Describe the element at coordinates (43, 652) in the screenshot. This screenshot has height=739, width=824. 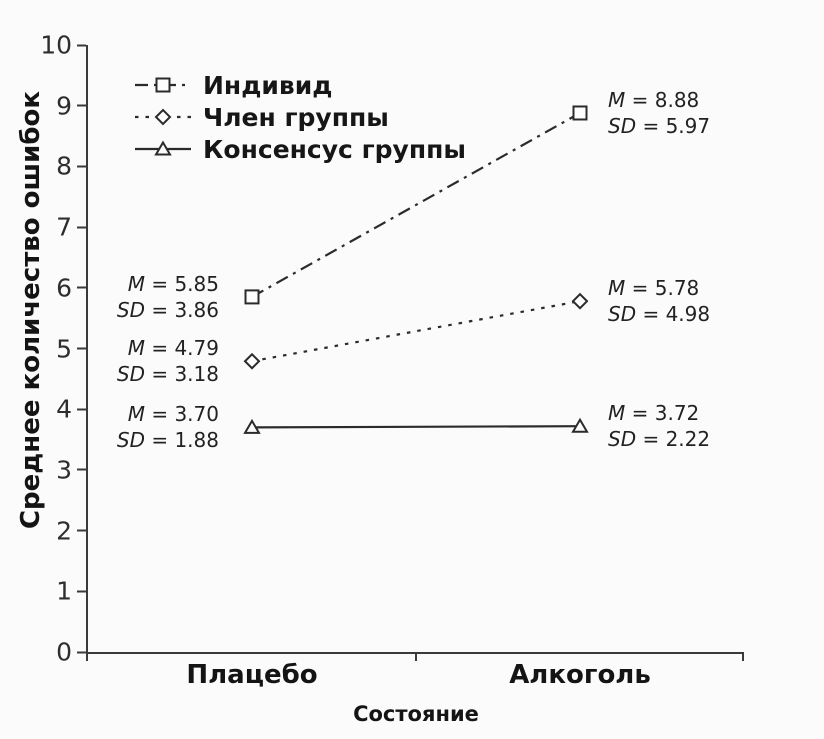
I see `y-tick-0: 0` at that location.